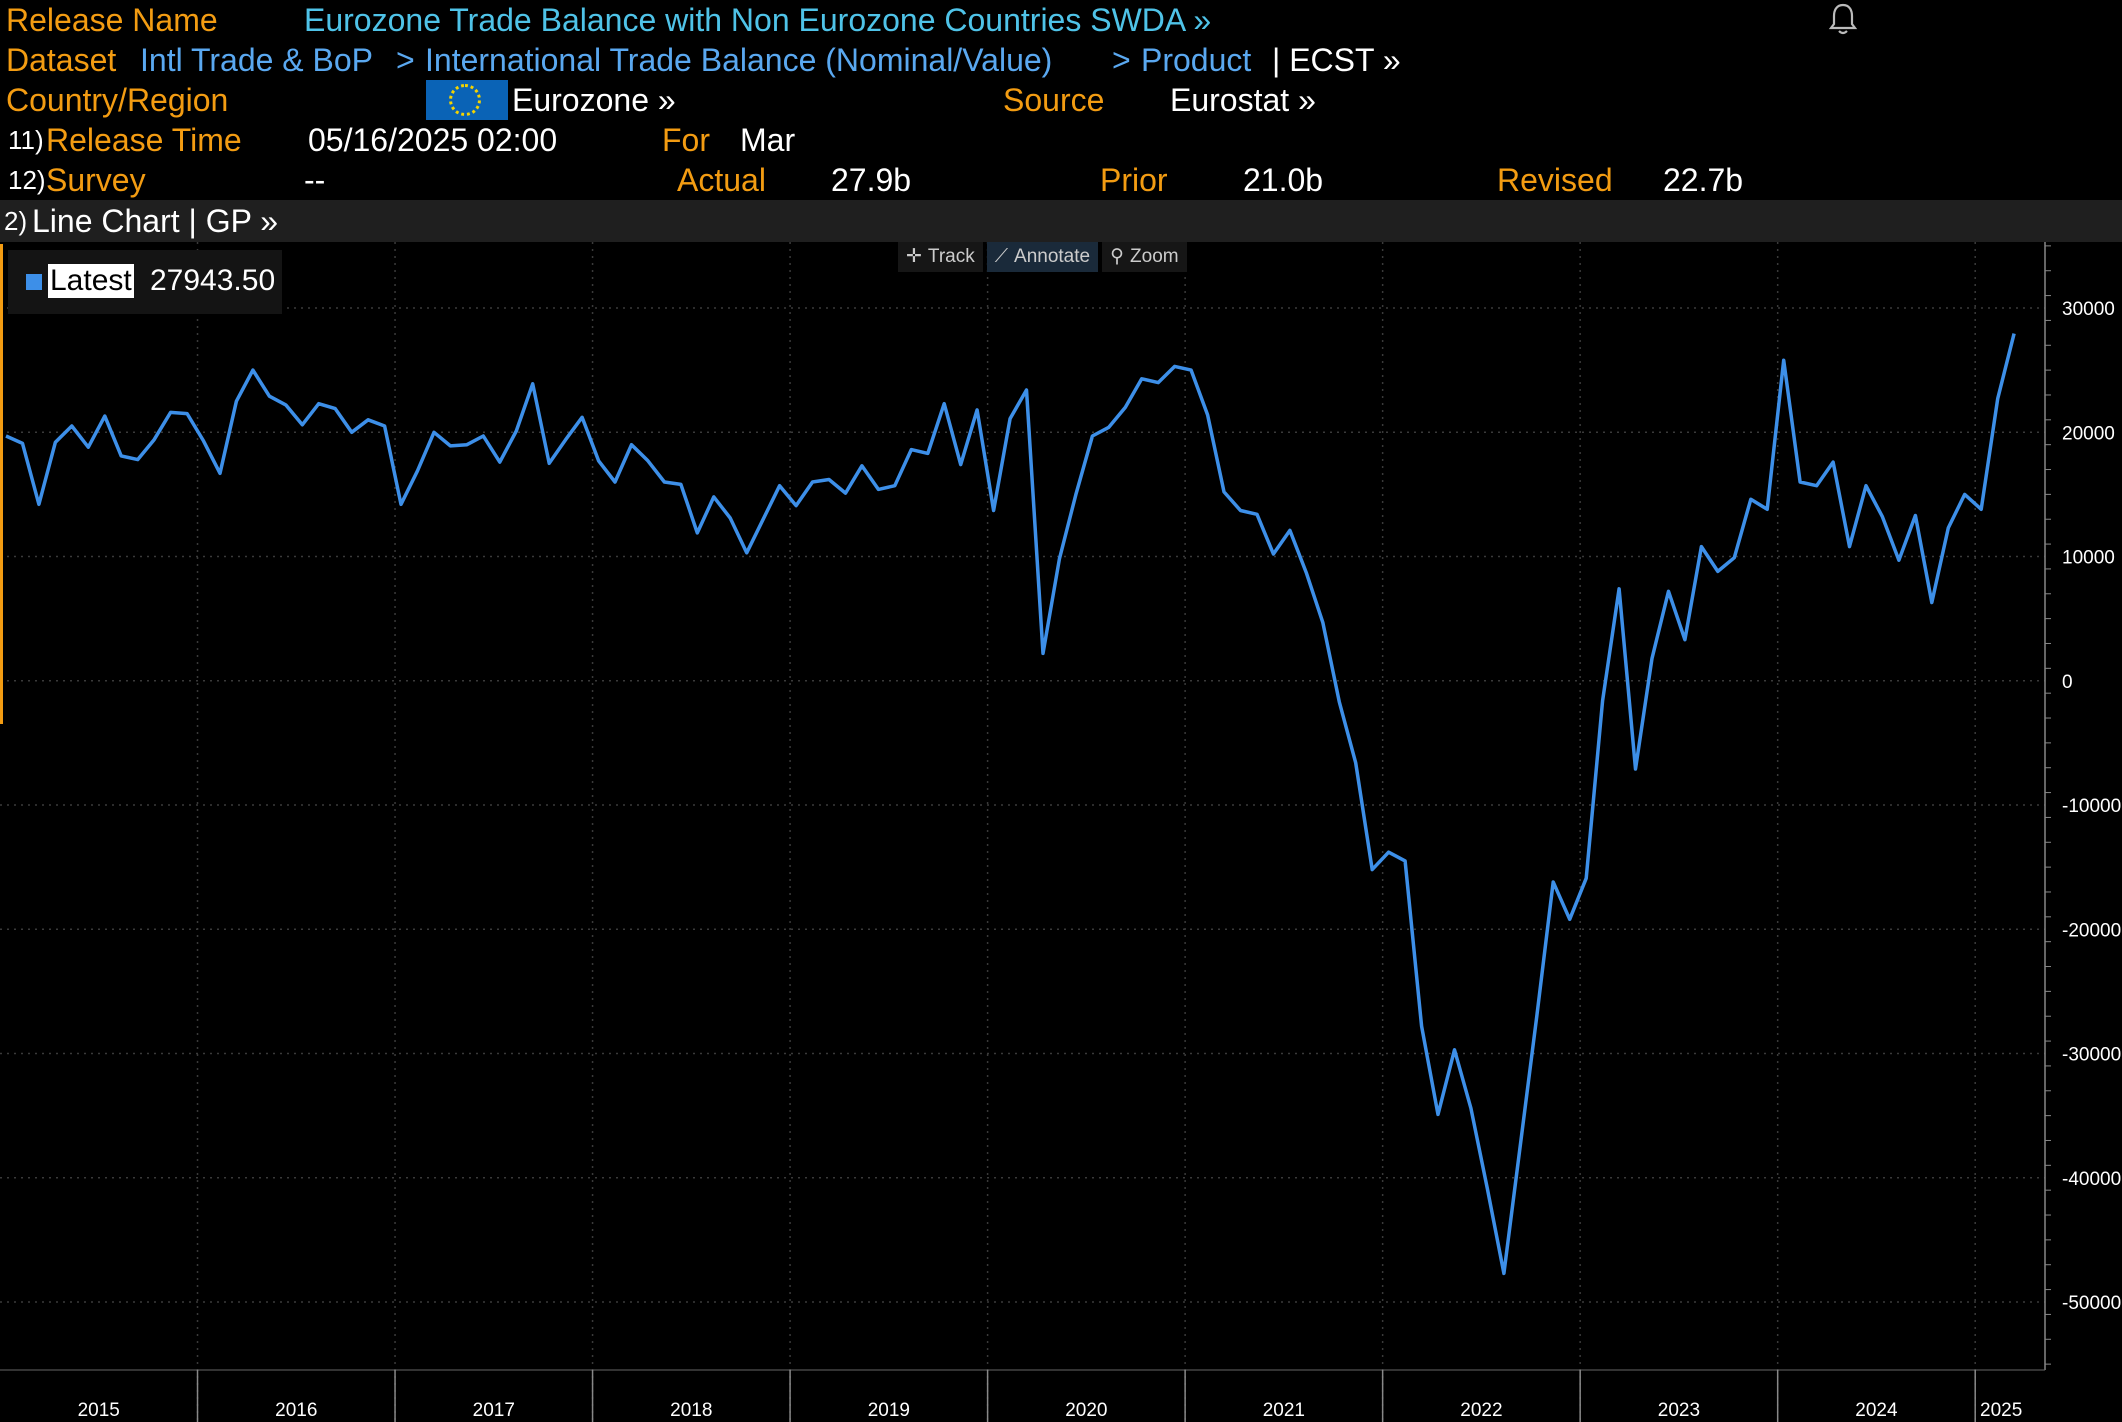 The width and height of the screenshot is (2122, 1422). I want to click on section-title: Line Chart | GP », so click(155, 221).